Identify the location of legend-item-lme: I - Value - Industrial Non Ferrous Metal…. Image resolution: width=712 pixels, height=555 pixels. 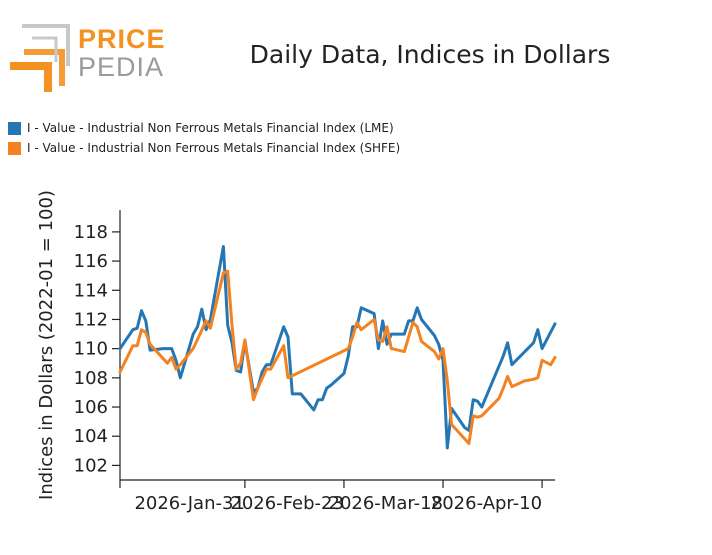
(204, 128).